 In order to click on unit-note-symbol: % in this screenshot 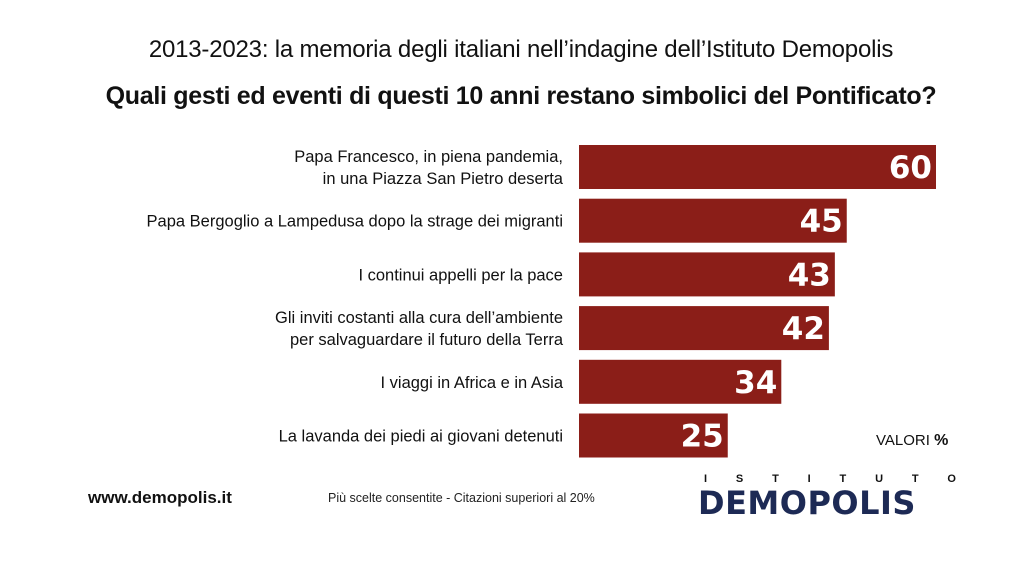, I will do `click(941, 440)`.